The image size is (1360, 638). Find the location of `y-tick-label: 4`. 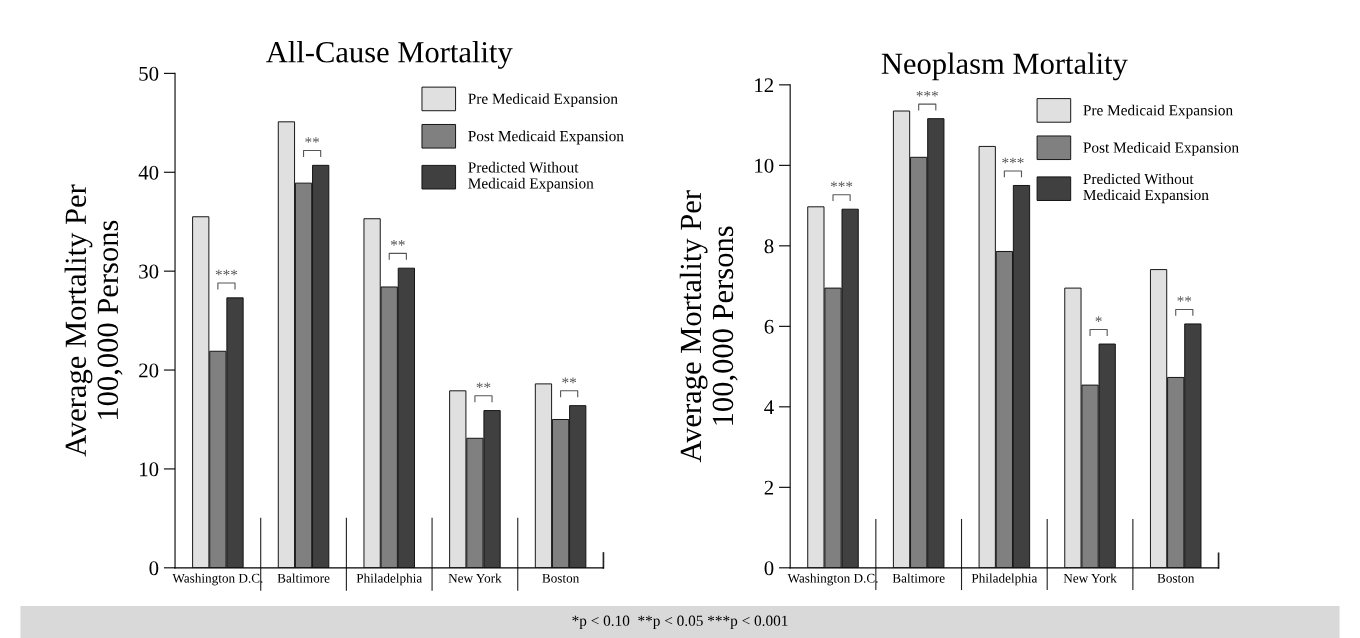

y-tick-label: 4 is located at coordinates (769, 407).